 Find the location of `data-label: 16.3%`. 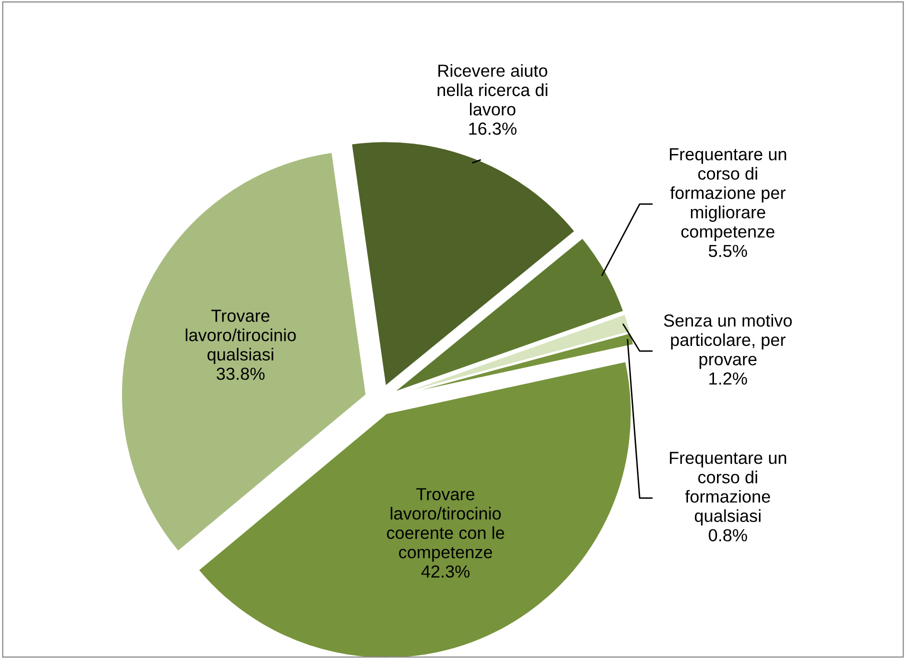

data-label: 16.3% is located at coordinates (492, 128).